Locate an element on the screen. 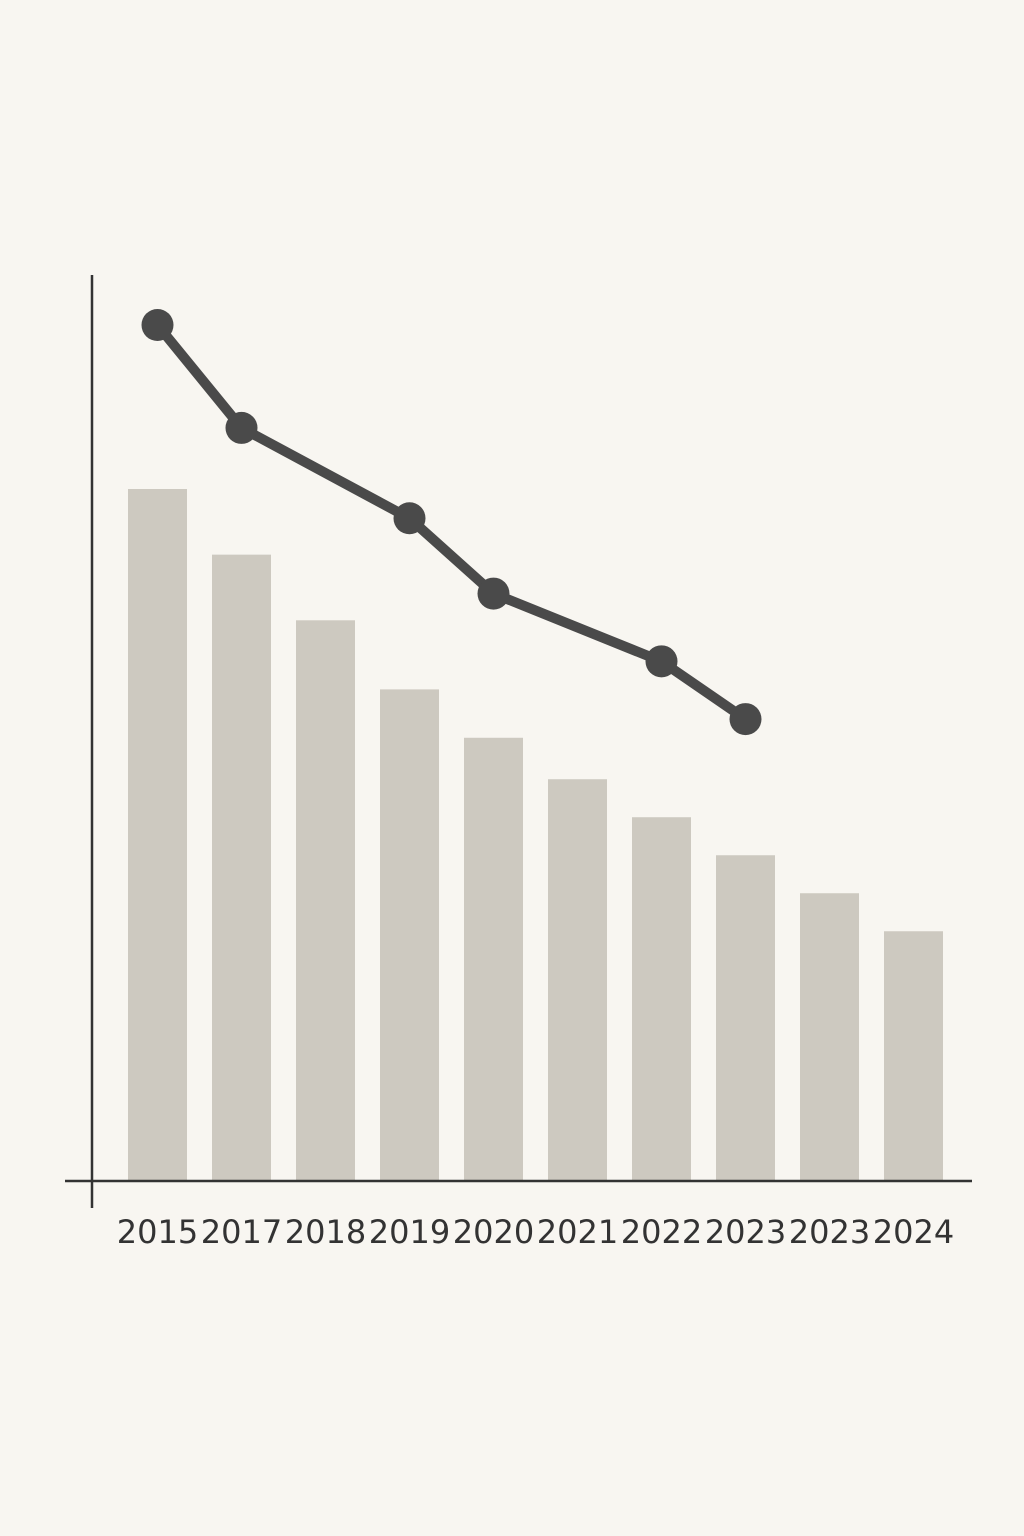 This screenshot has width=1024, height=1536. x-tick-label: 2024 is located at coordinates (913, 1232).